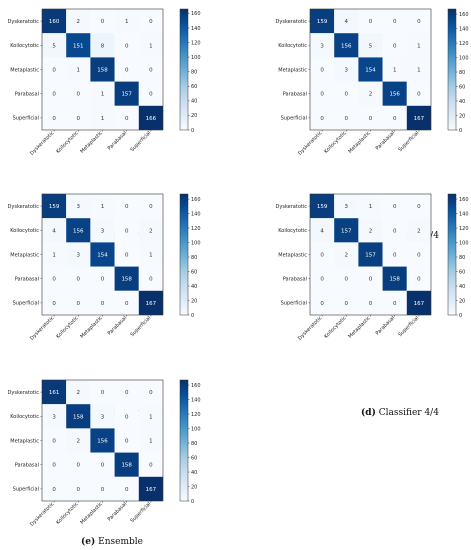 Image resolution: width=471 pixels, height=550 pixels. What do you see at coordinates (26, 119) in the screenshot?
I see `row-label: Superficial` at bounding box center [26, 119].